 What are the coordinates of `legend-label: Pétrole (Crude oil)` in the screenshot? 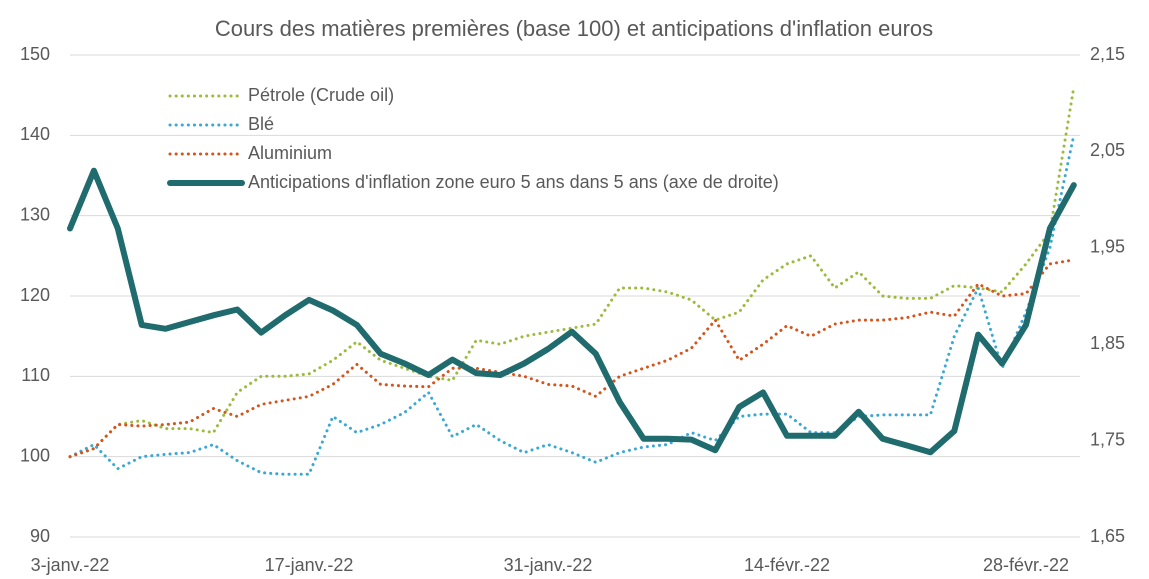 It's located at (321, 95).